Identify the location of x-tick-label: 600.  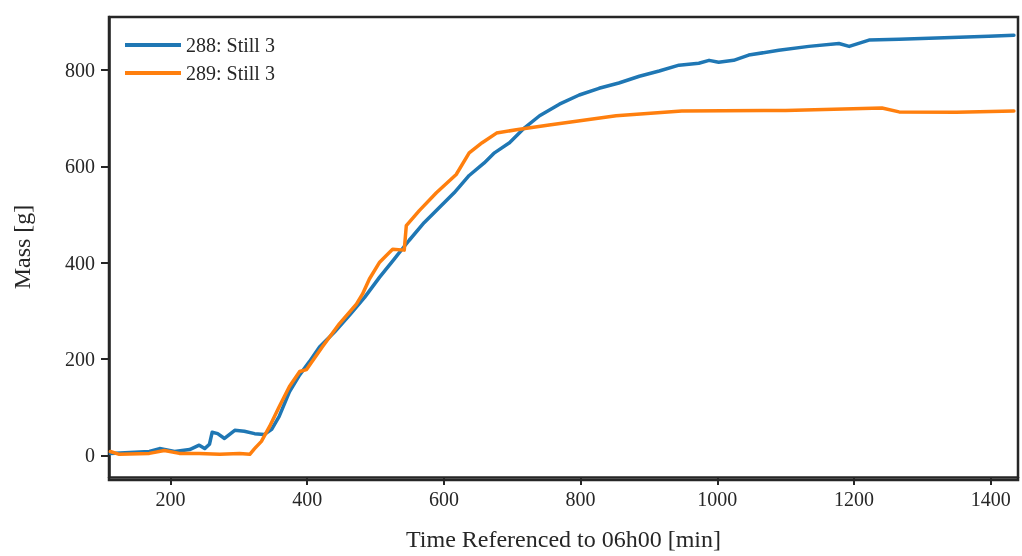
(443, 499).